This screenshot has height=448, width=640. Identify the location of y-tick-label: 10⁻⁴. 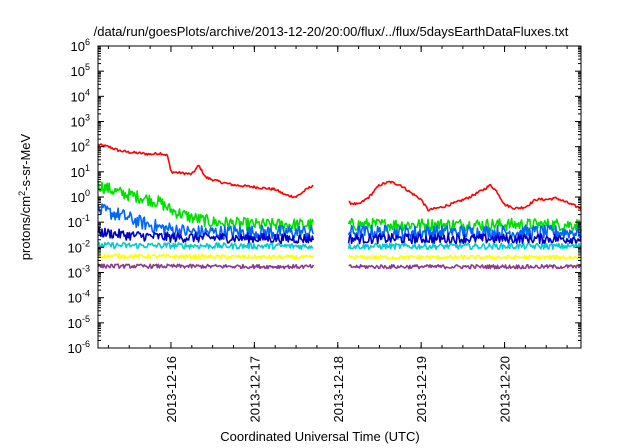
(79, 297).